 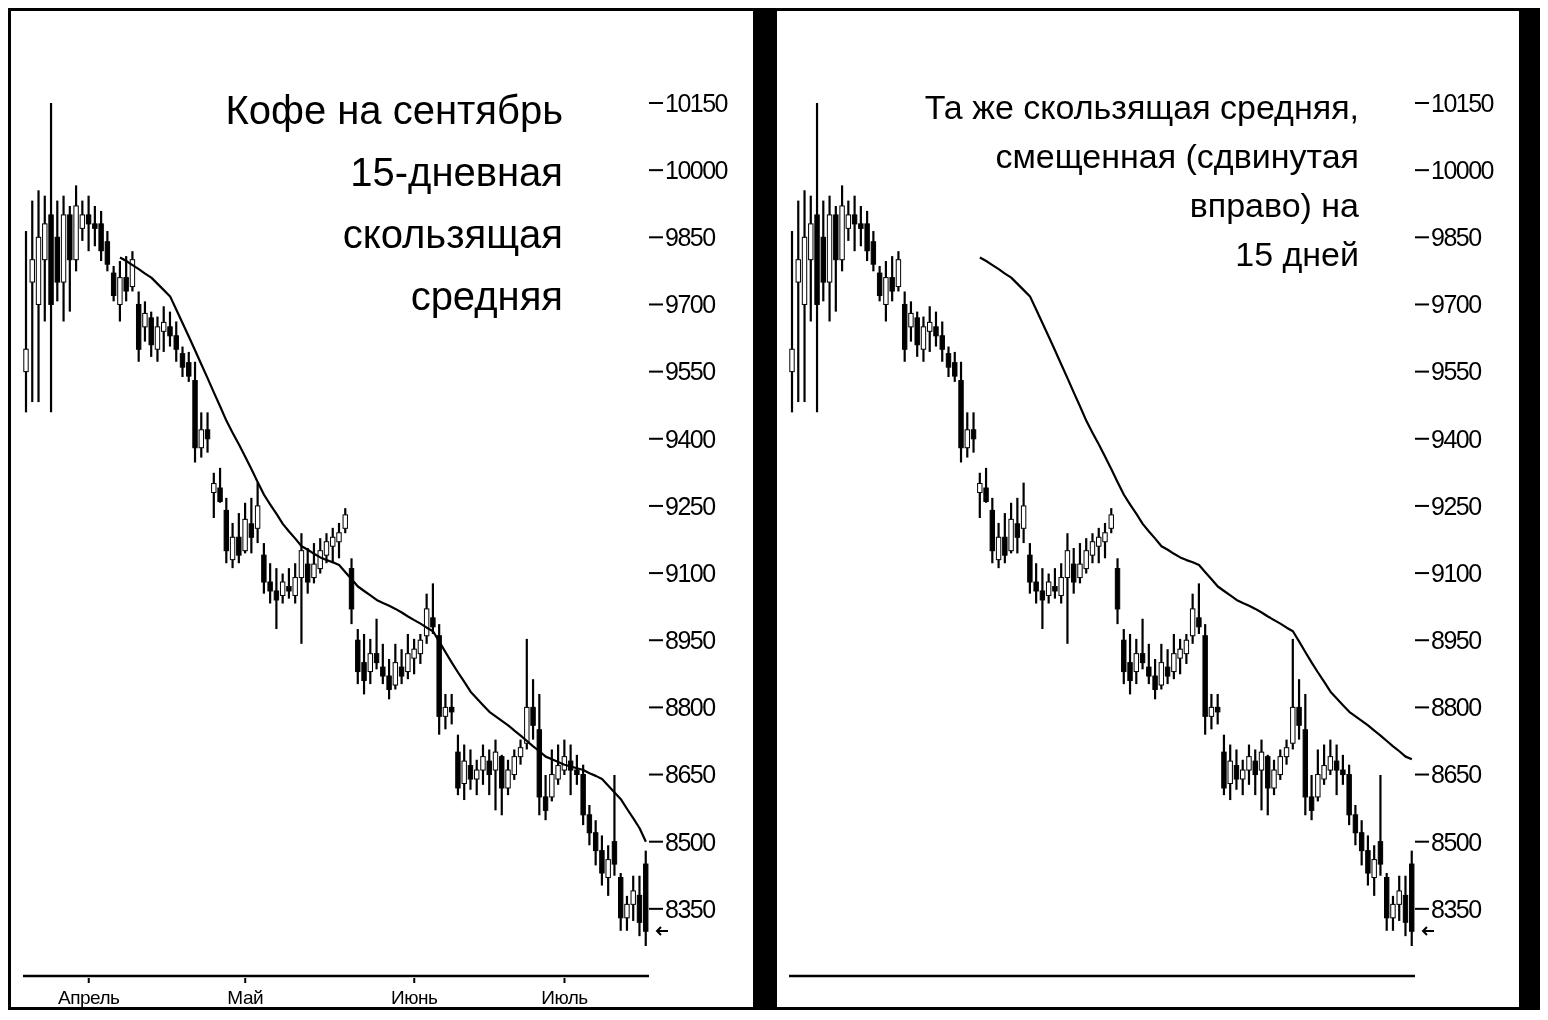 I want to click on x-tick-label: Июнь, so click(x=414, y=997).